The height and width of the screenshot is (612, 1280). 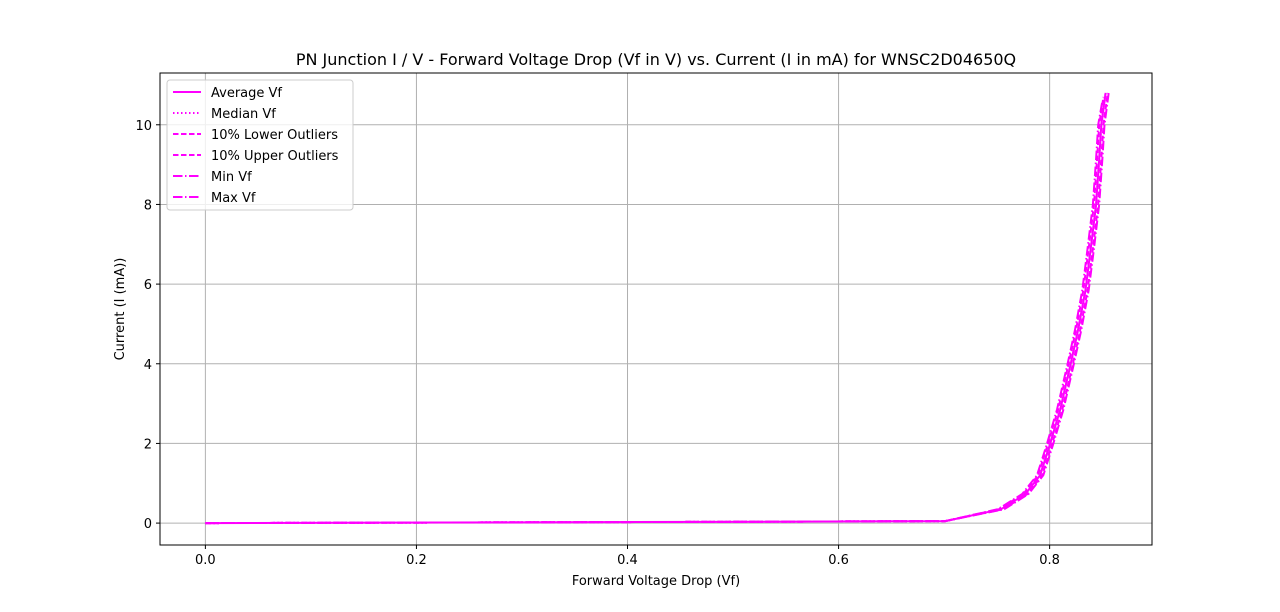 I want to click on x-tick-label: 0.8, so click(x=1049, y=560).